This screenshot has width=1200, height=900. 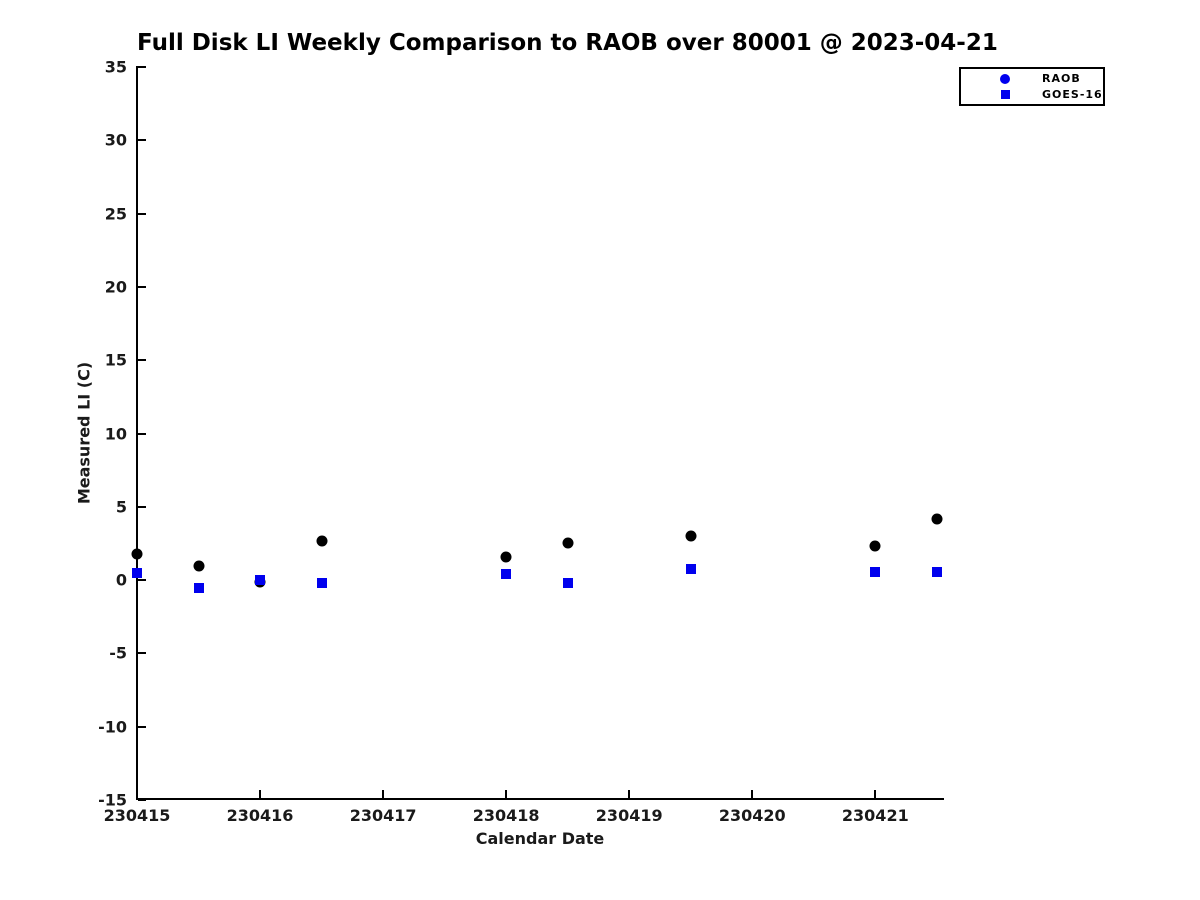 What do you see at coordinates (121, 580) in the screenshot?
I see `y-tick-label: 0` at bounding box center [121, 580].